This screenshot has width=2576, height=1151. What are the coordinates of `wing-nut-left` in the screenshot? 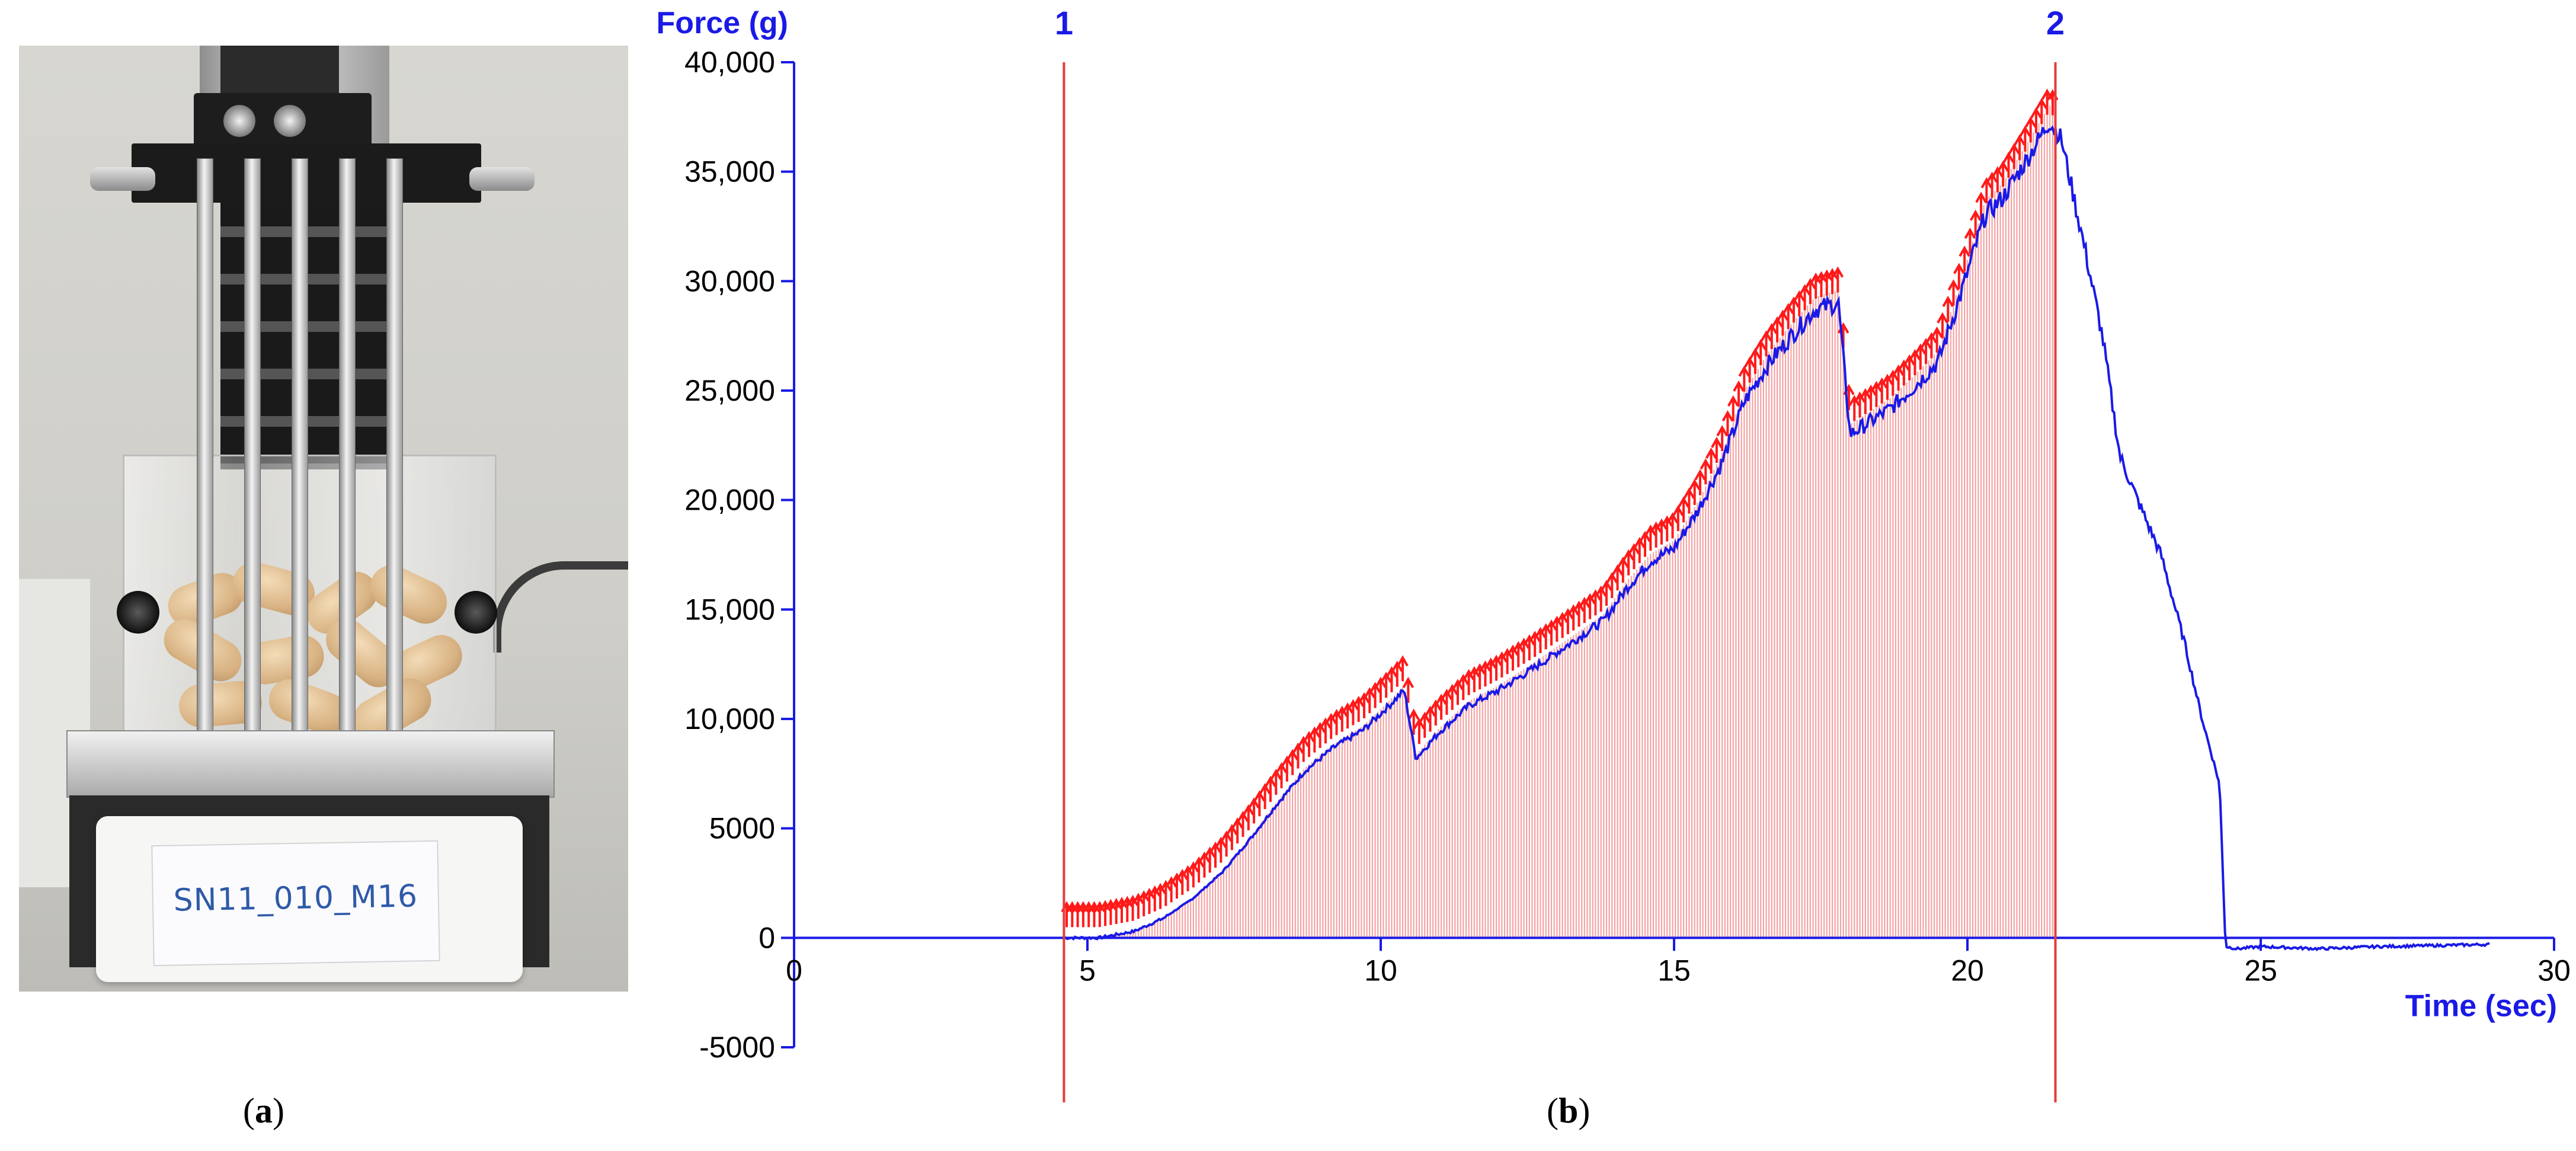 It's located at (122, 179).